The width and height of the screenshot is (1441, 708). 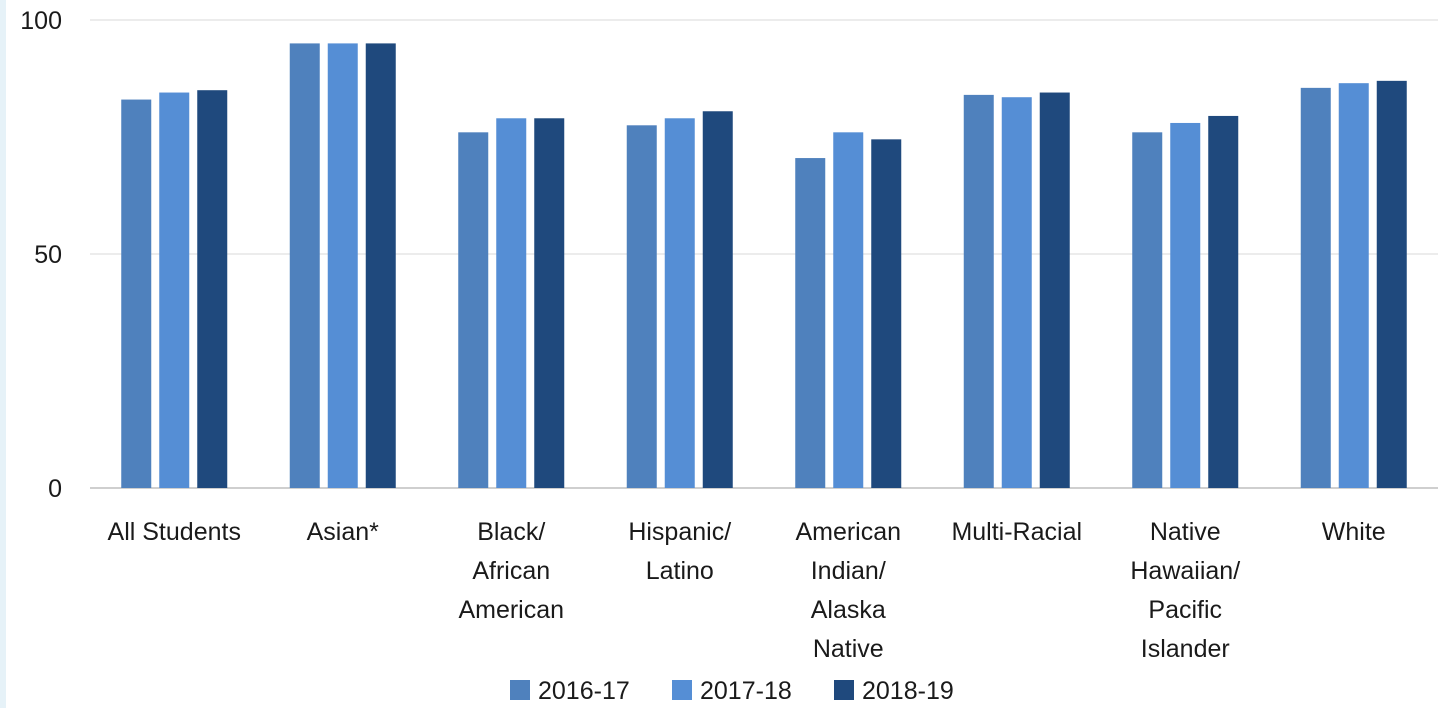 I want to click on category-label: American Indian/Alaska Native, so click(x=848, y=590).